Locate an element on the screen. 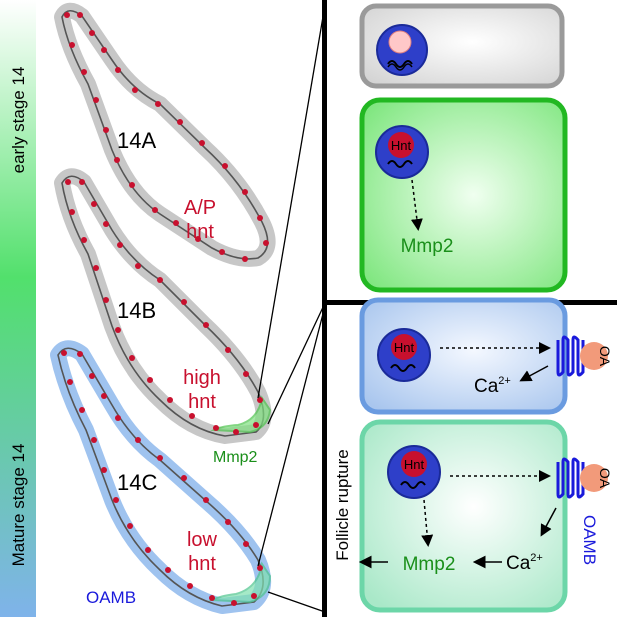  follicle-14b-hnt-line1: high is located at coordinates (202, 378).